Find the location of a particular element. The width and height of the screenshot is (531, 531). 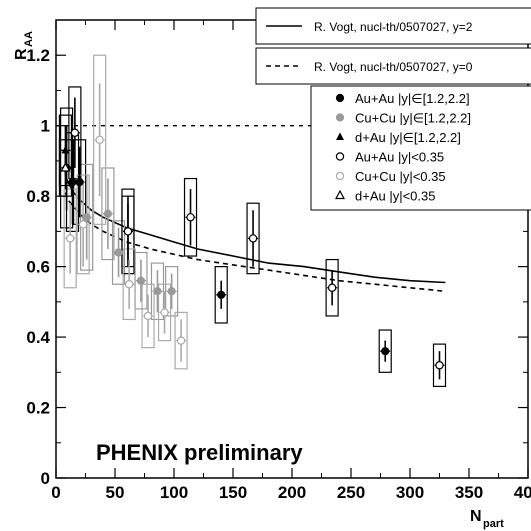

y-tick-label: 0.8 is located at coordinates (38, 196).